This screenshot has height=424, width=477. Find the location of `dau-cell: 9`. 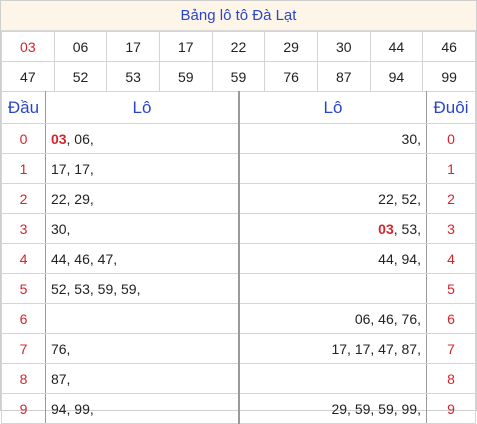

dau-cell: 9 is located at coordinates (23, 408).